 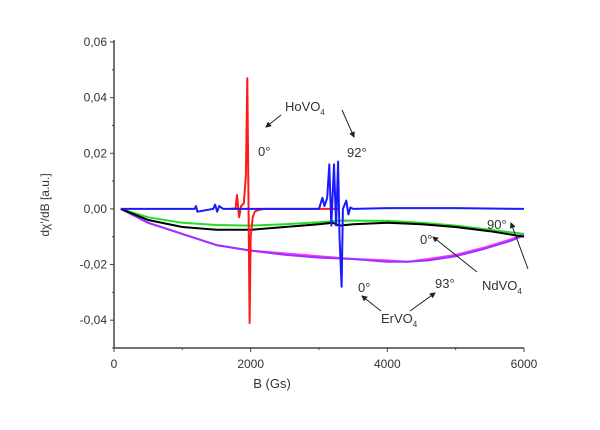 What do you see at coordinates (272, 383) in the screenshot?
I see `x-axis-label: B (Gs)` at bounding box center [272, 383].